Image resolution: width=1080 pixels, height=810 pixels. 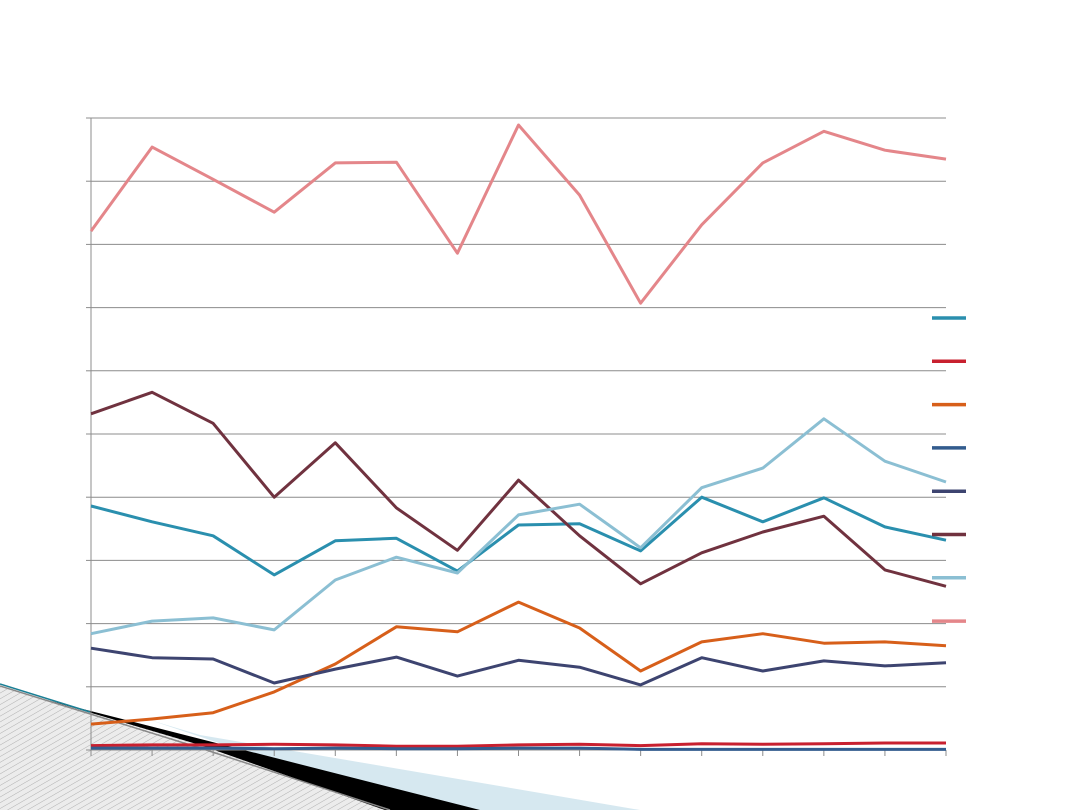 I want to click on legend, so click(x=949, y=469).